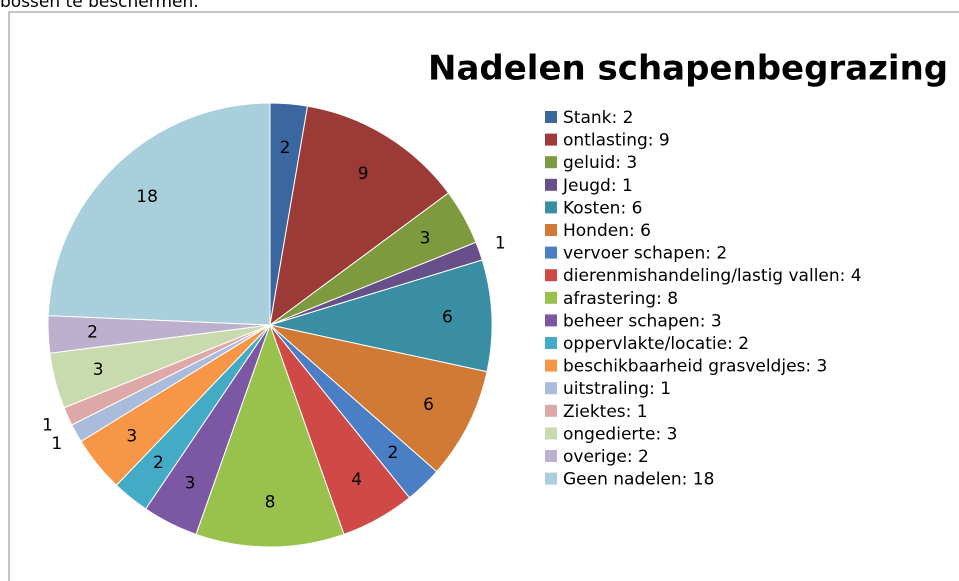 The height and width of the screenshot is (581, 959). Describe the element at coordinates (638, 480) in the screenshot. I see `legend-label: Geen nadelen: 18` at that location.